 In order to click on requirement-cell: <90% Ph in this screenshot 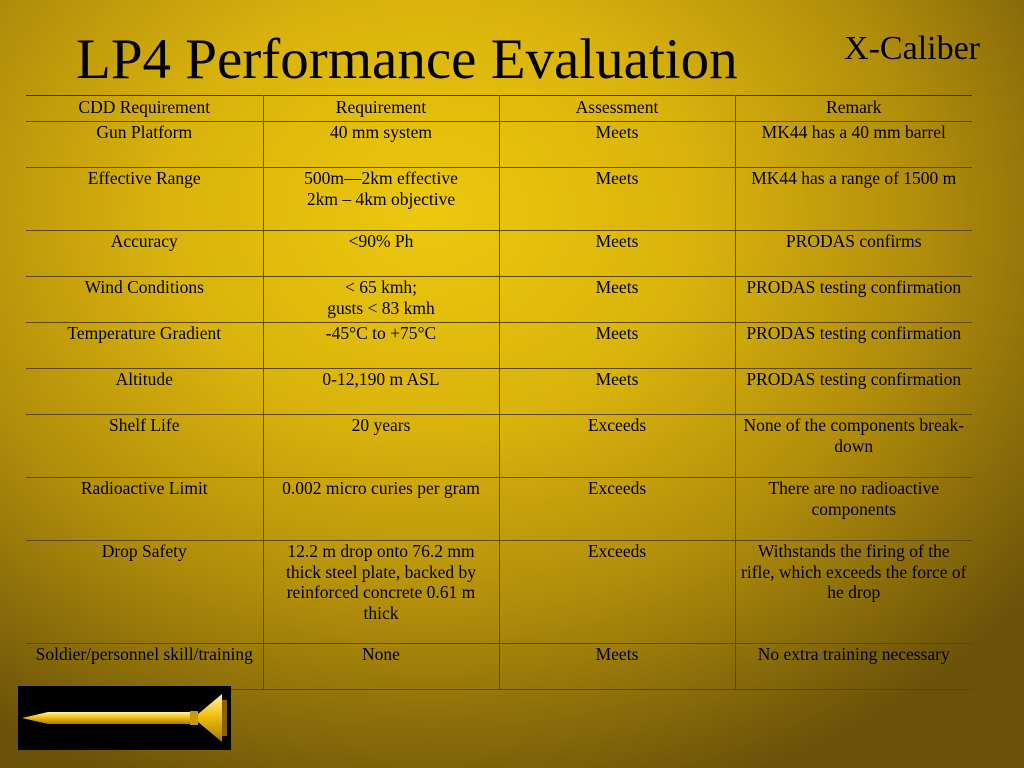, I will do `click(381, 253)`.